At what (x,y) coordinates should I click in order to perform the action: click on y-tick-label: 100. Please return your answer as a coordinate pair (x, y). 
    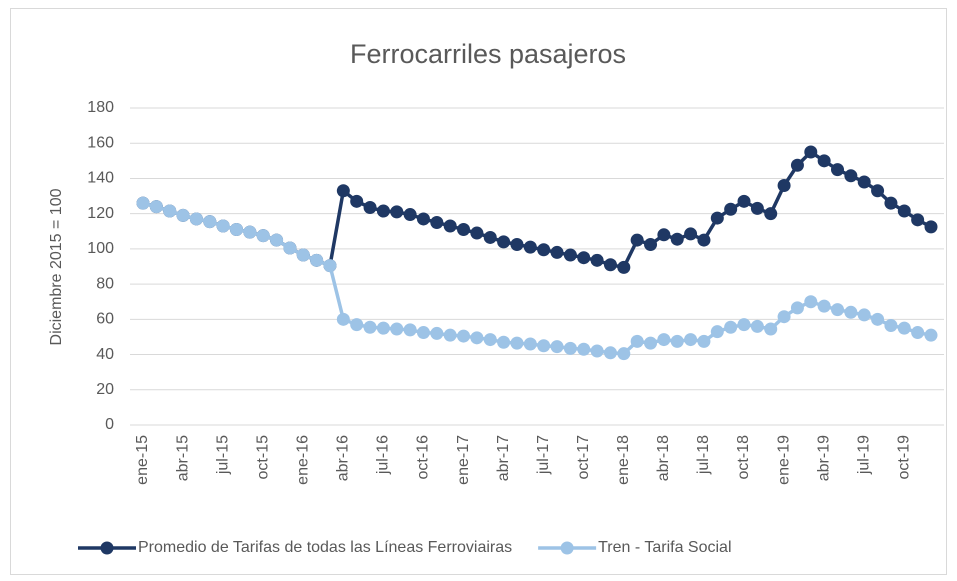
    Looking at the image, I should click on (100, 248).